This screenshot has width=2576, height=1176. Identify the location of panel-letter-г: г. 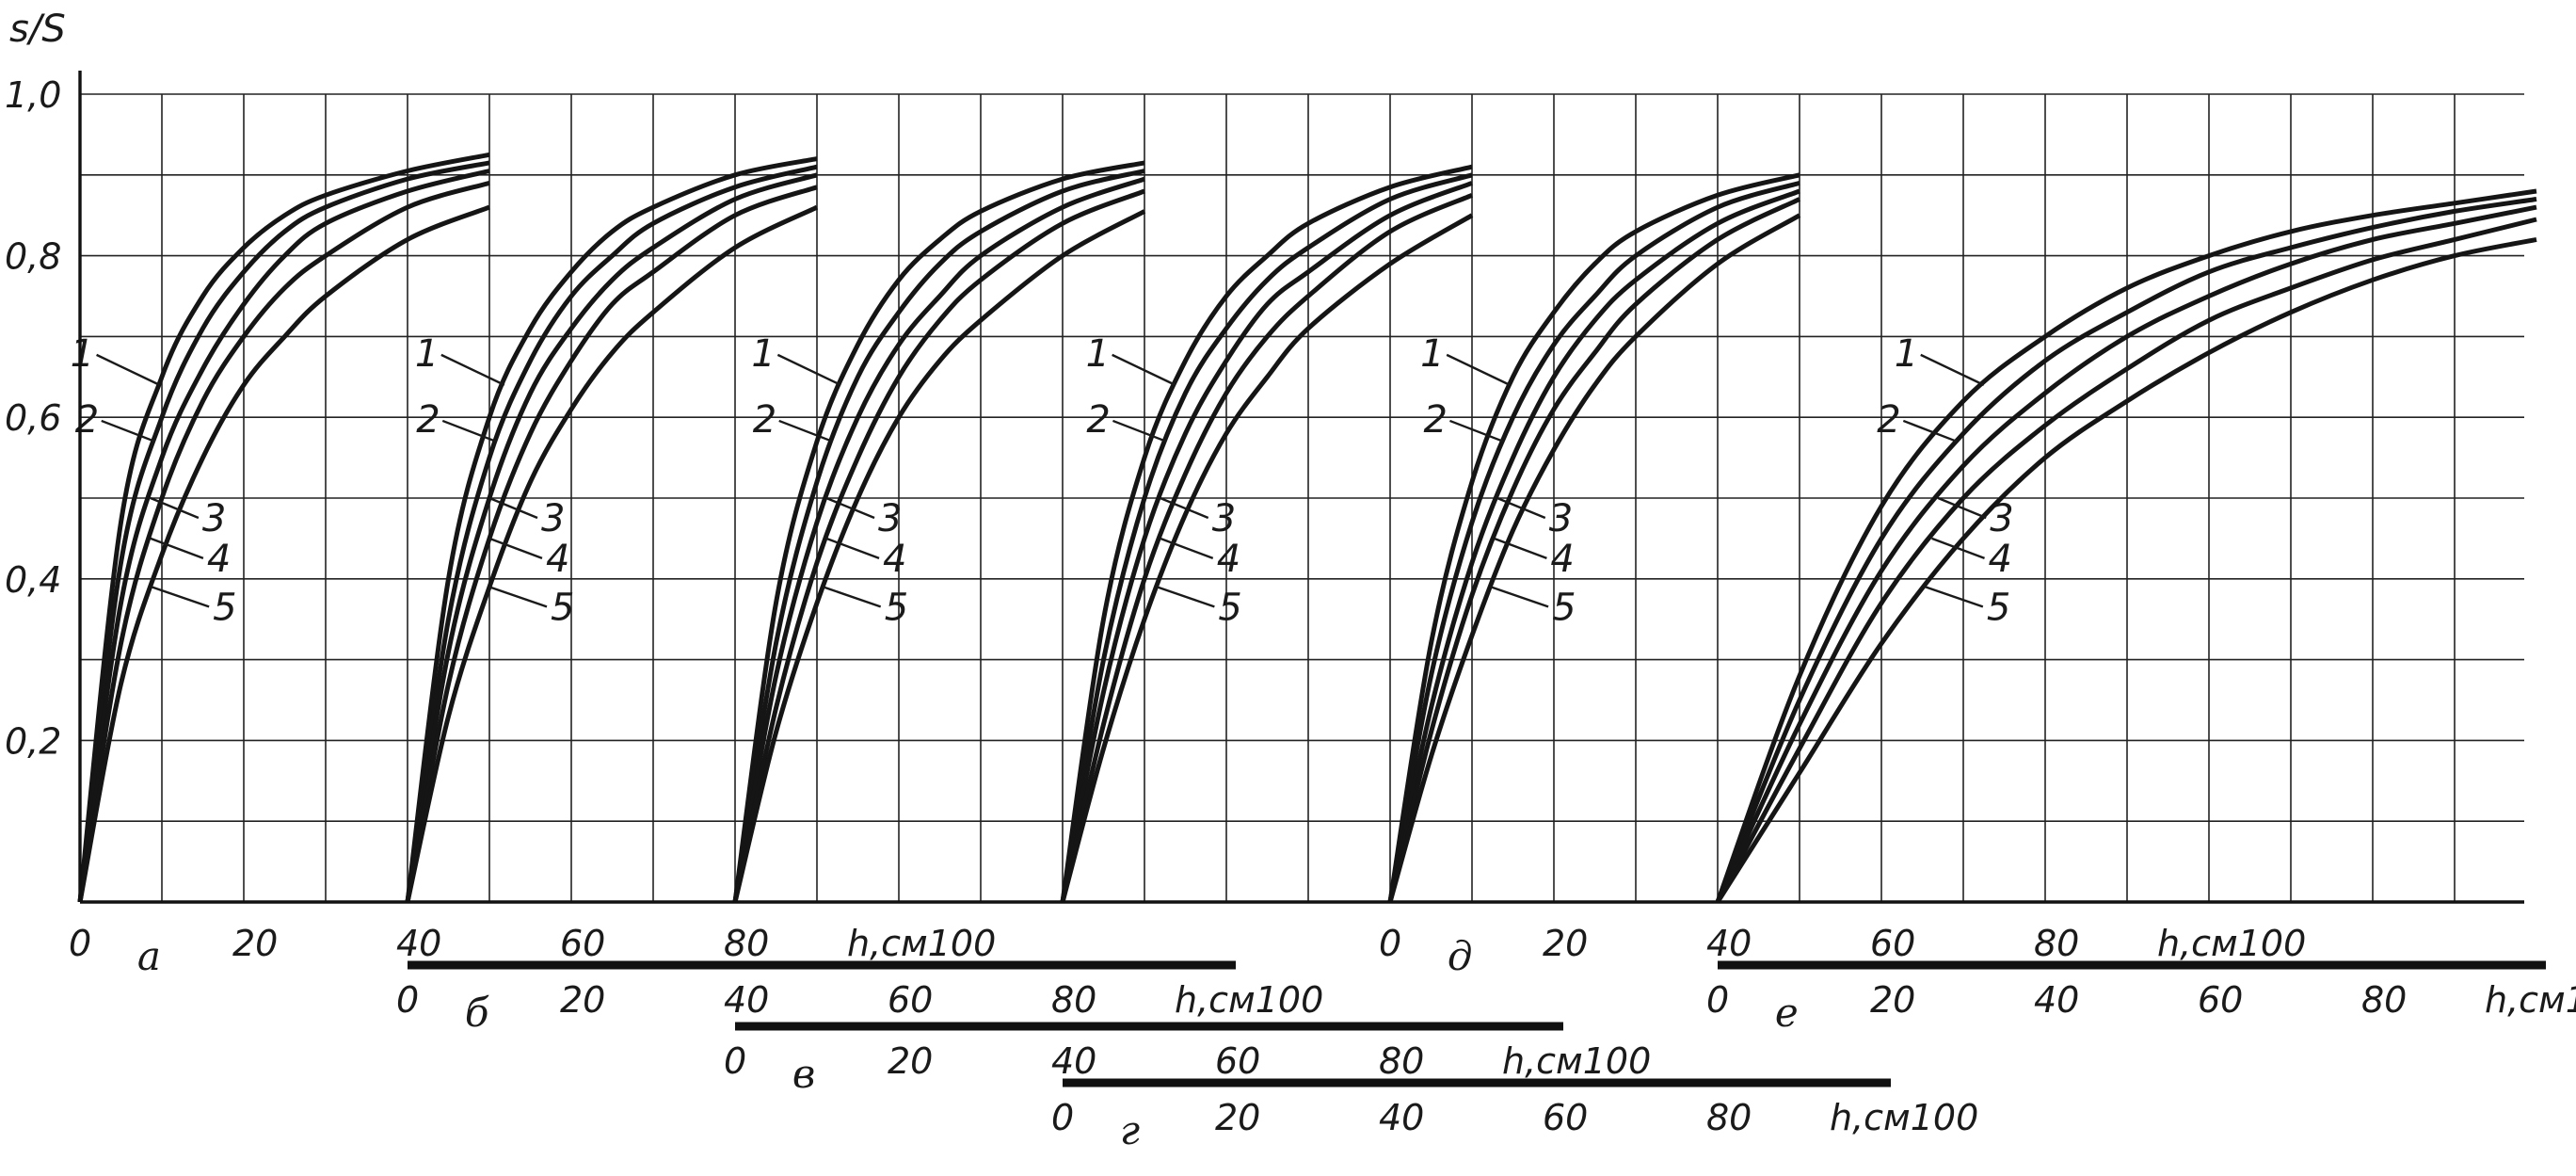
(1130, 1130).